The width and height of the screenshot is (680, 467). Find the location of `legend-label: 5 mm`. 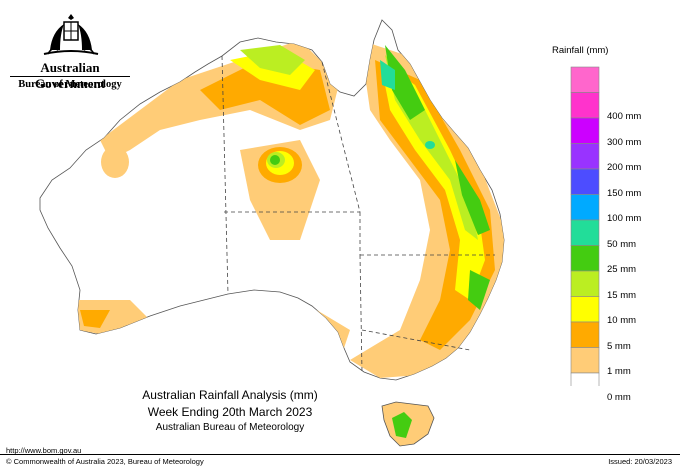

legend-label: 5 mm is located at coordinates (619, 346).